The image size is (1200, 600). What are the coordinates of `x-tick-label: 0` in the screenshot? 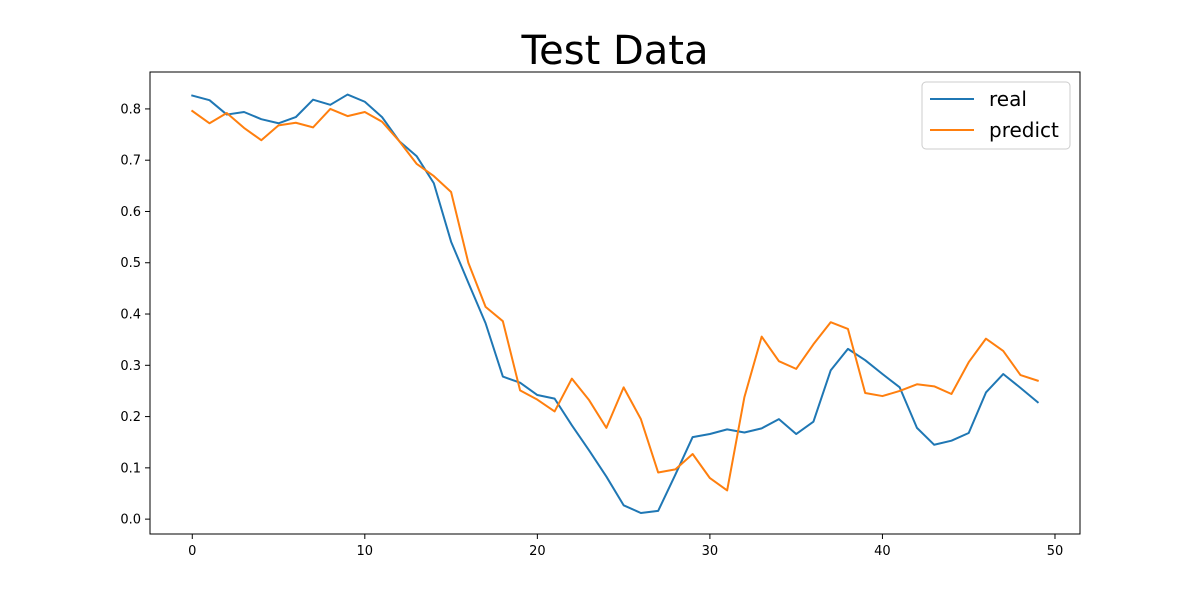 It's located at (192, 551).